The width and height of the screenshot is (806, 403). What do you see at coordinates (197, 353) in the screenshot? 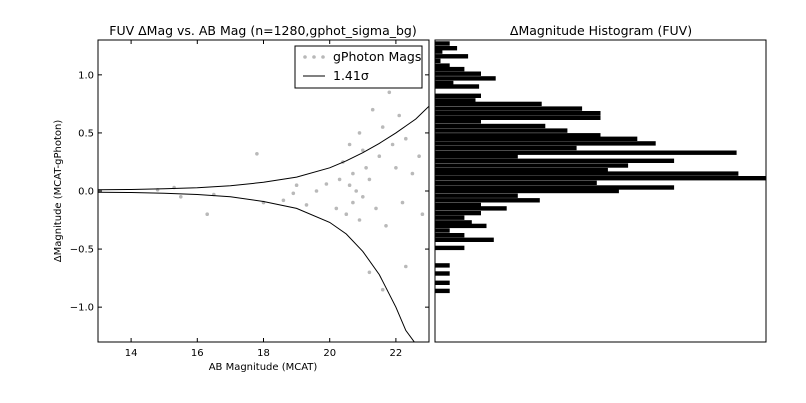
I see `x-tick-label: 16` at bounding box center [197, 353].